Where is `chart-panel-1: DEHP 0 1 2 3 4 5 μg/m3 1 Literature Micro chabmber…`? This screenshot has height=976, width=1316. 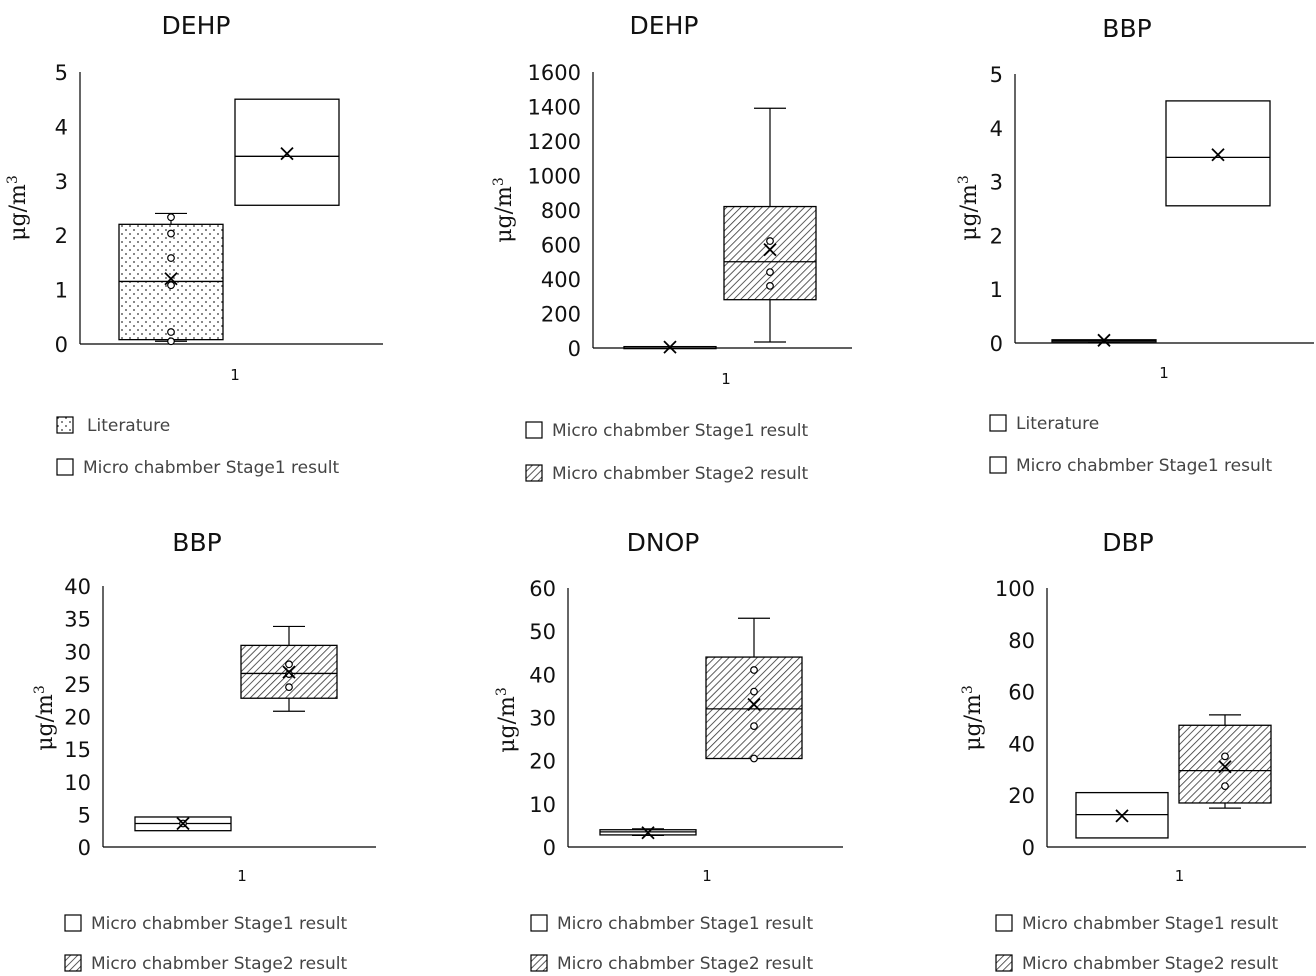 chart-panel-1: DEHP 0 1 2 3 4 5 μg/m3 1 Literature Micro chabmber… is located at coordinates (194, 244).